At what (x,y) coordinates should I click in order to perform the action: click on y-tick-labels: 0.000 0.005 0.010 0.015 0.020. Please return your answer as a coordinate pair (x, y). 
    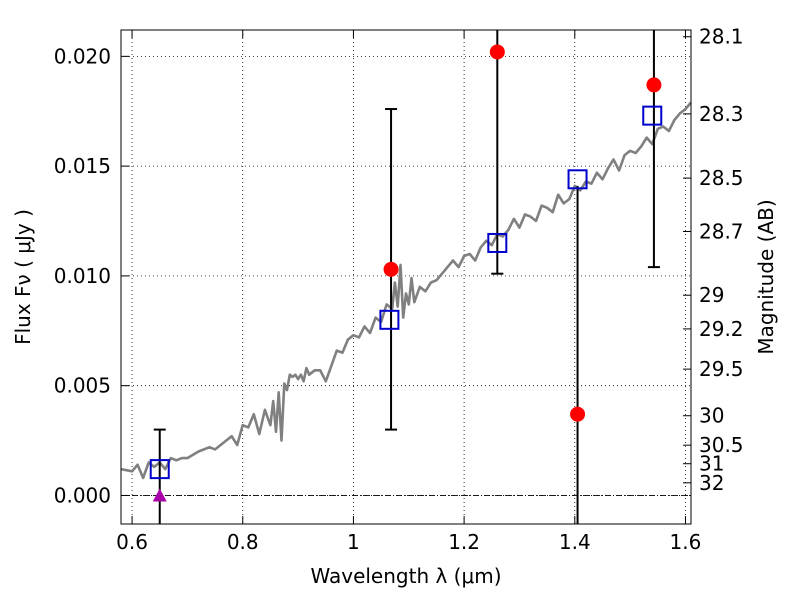
    Looking at the image, I should click on (82, 275).